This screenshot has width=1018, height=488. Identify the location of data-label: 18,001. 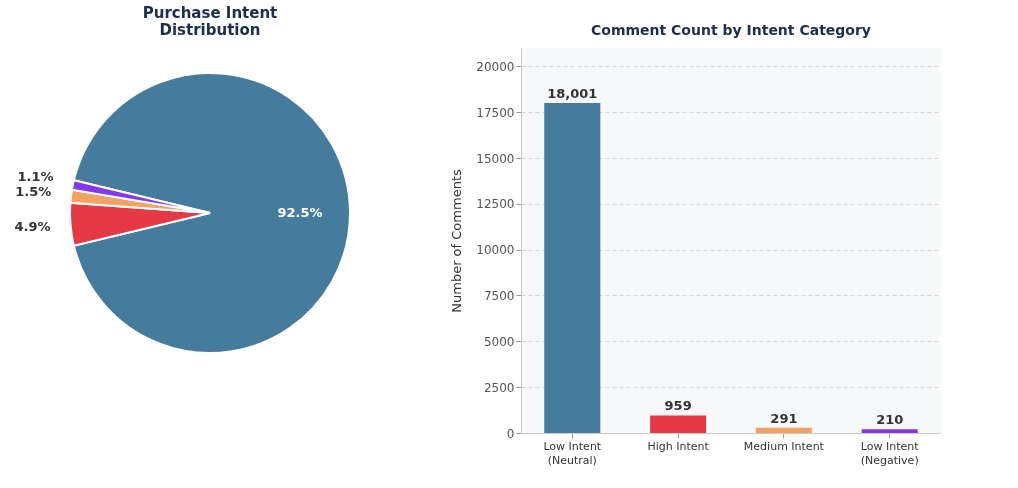
(572, 93).